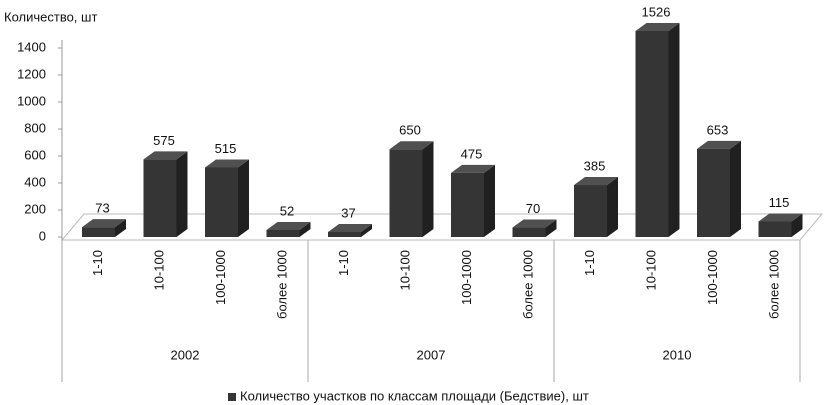 Image resolution: width=827 pixels, height=405 pixels. I want to click on value-label: 575, so click(164, 140).